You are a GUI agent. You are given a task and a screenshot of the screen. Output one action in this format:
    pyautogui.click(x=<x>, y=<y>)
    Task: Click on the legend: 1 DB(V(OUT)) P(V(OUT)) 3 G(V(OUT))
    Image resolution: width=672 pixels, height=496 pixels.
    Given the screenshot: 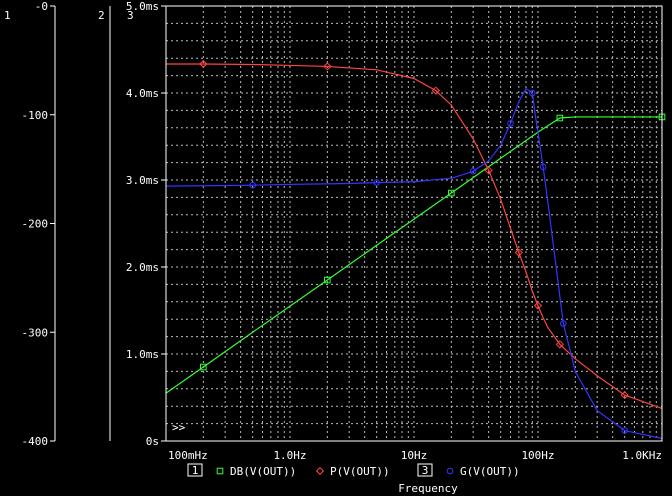 What is the action you would take?
    pyautogui.click(x=353, y=470)
    